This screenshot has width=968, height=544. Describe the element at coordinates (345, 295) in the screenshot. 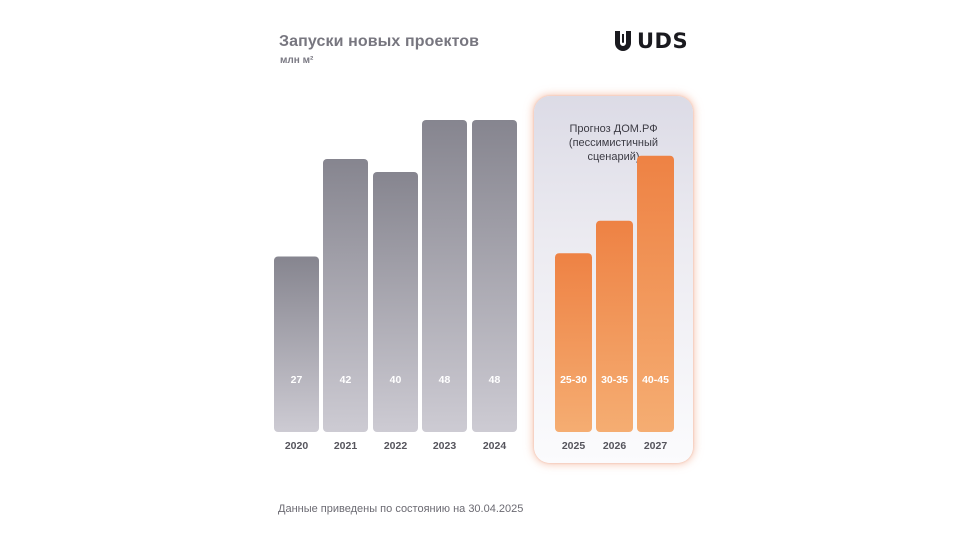

I see `bar-2021` at that location.